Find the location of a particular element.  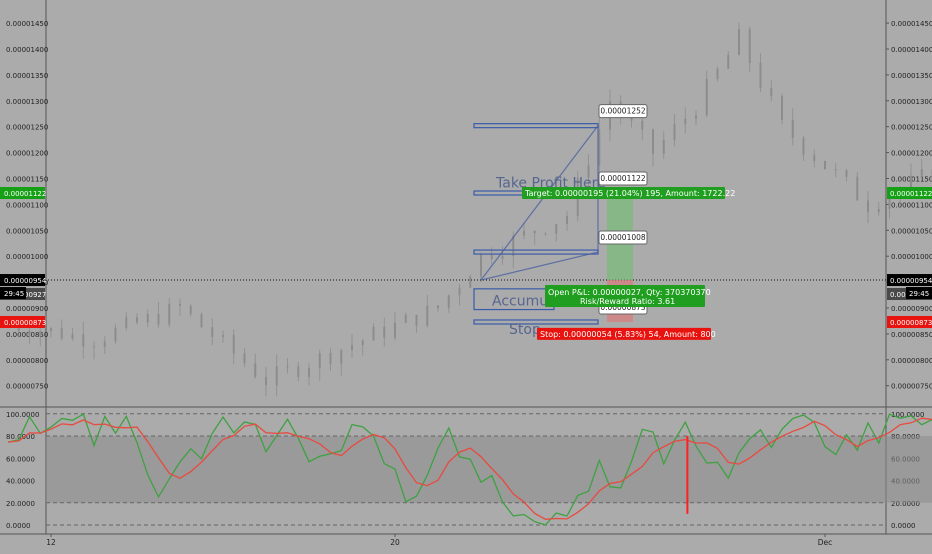

right-price-tick-label: 0.00001350 is located at coordinates (911, 76).